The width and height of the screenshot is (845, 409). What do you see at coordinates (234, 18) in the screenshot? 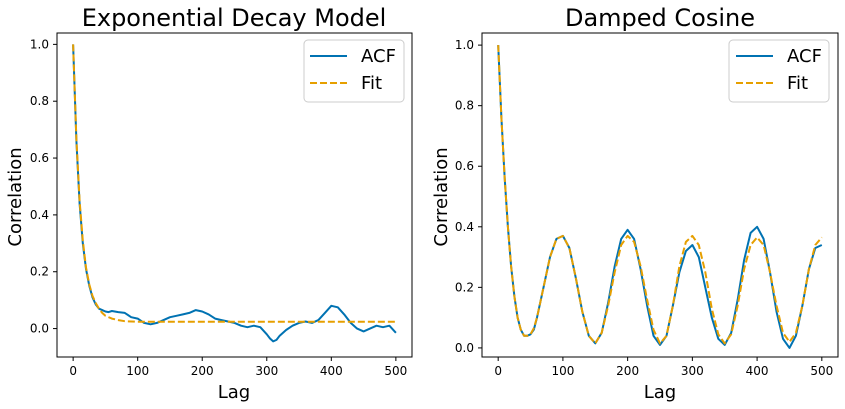
I see `chart-title: Exponential Decay Model` at bounding box center [234, 18].